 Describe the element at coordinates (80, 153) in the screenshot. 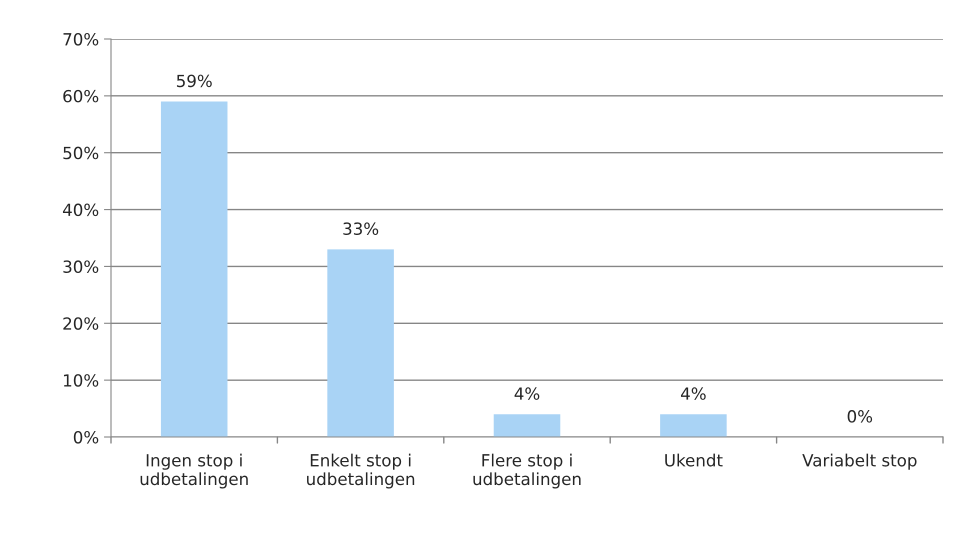

I see `y-tick-label: 50%` at that location.